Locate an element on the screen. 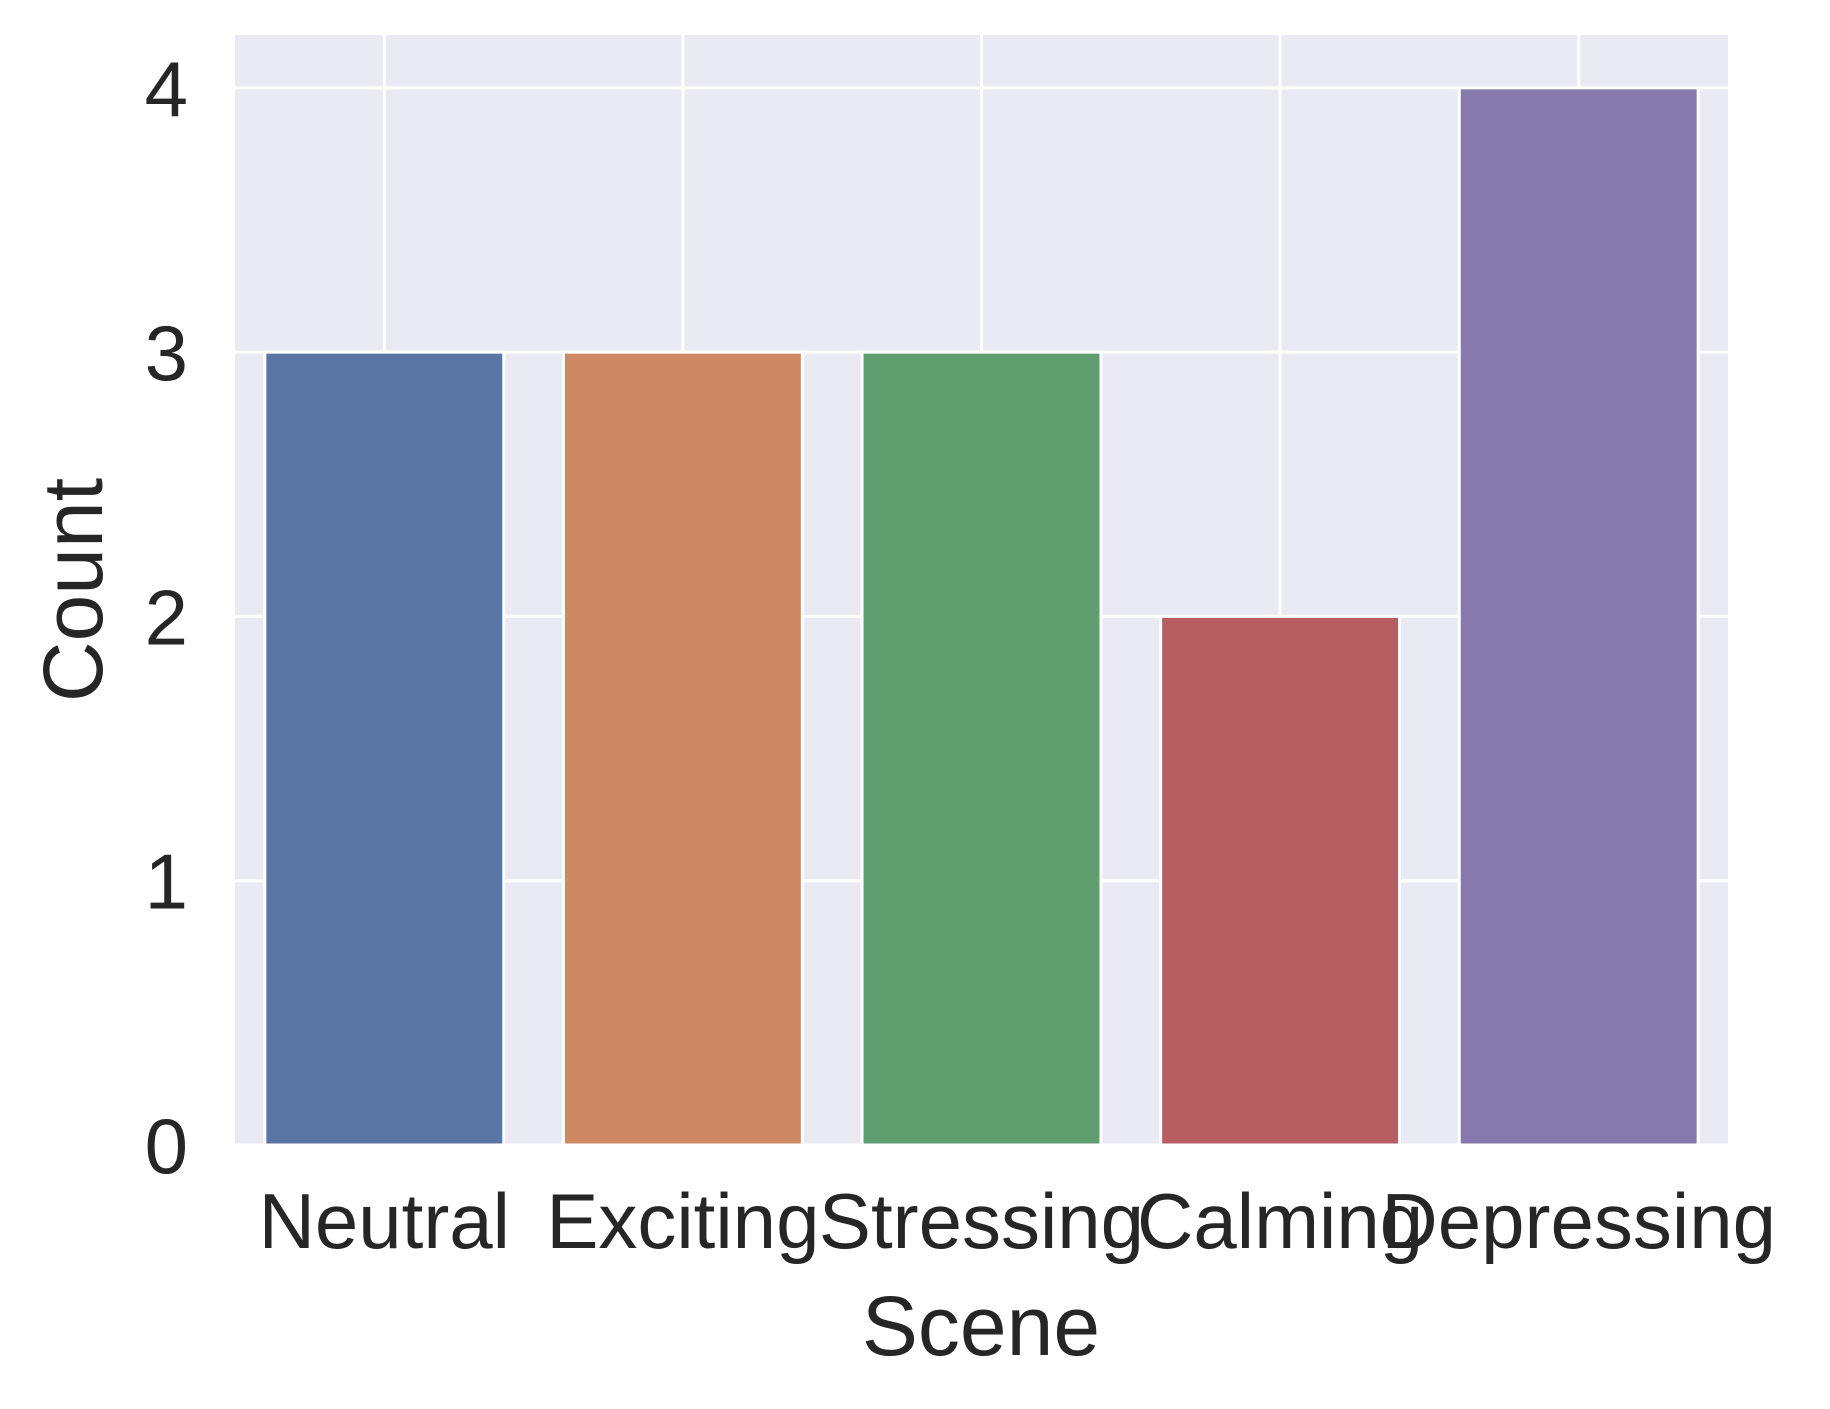  x-tick-label-calming: Calming is located at coordinates (1280, 1221).